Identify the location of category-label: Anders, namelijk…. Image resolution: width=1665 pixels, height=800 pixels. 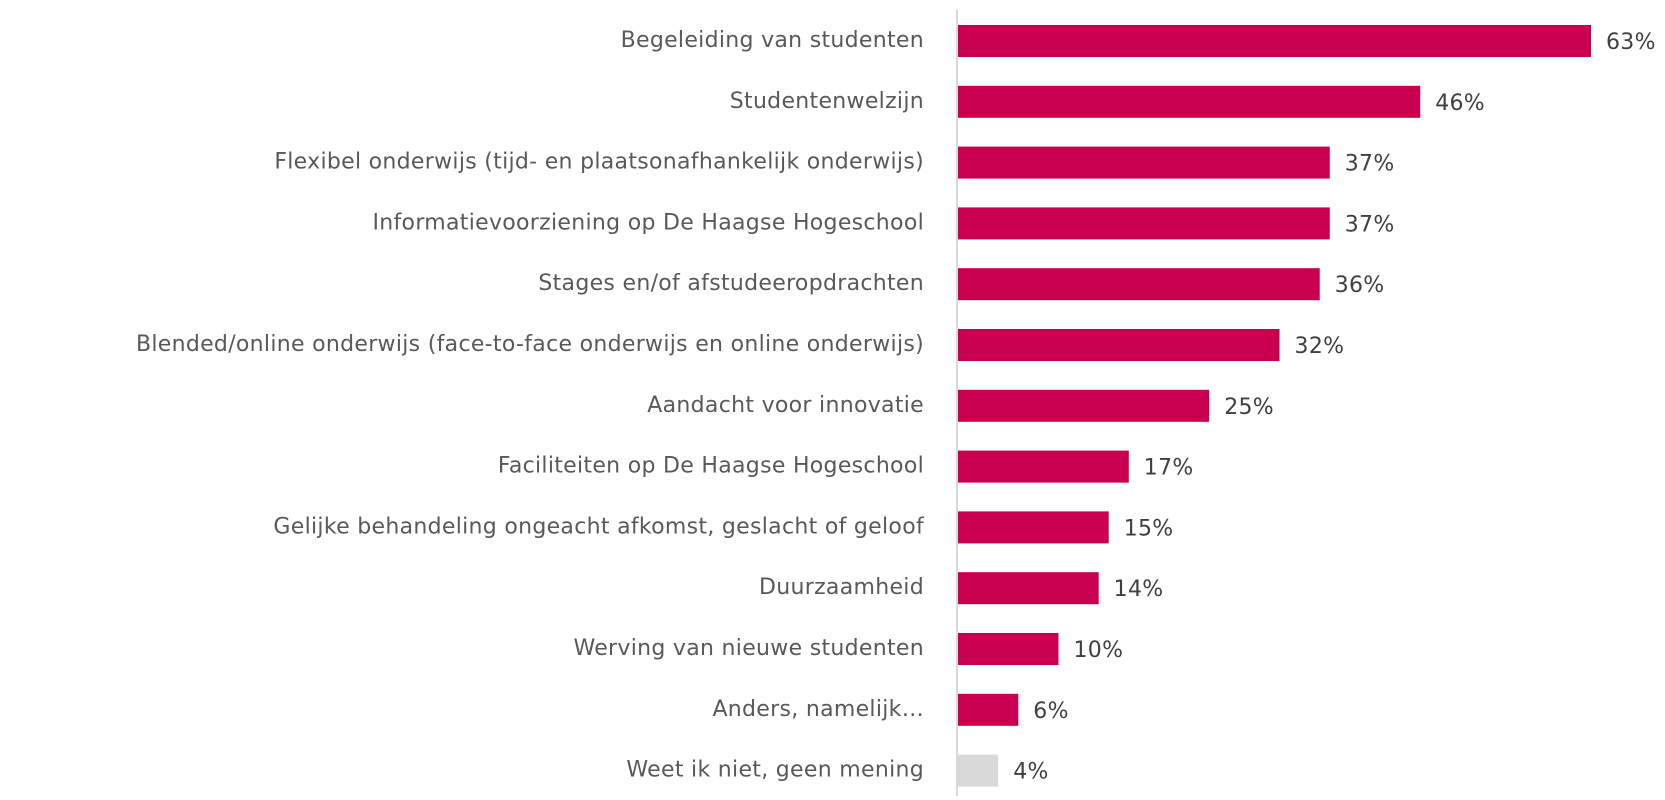
(818, 709).